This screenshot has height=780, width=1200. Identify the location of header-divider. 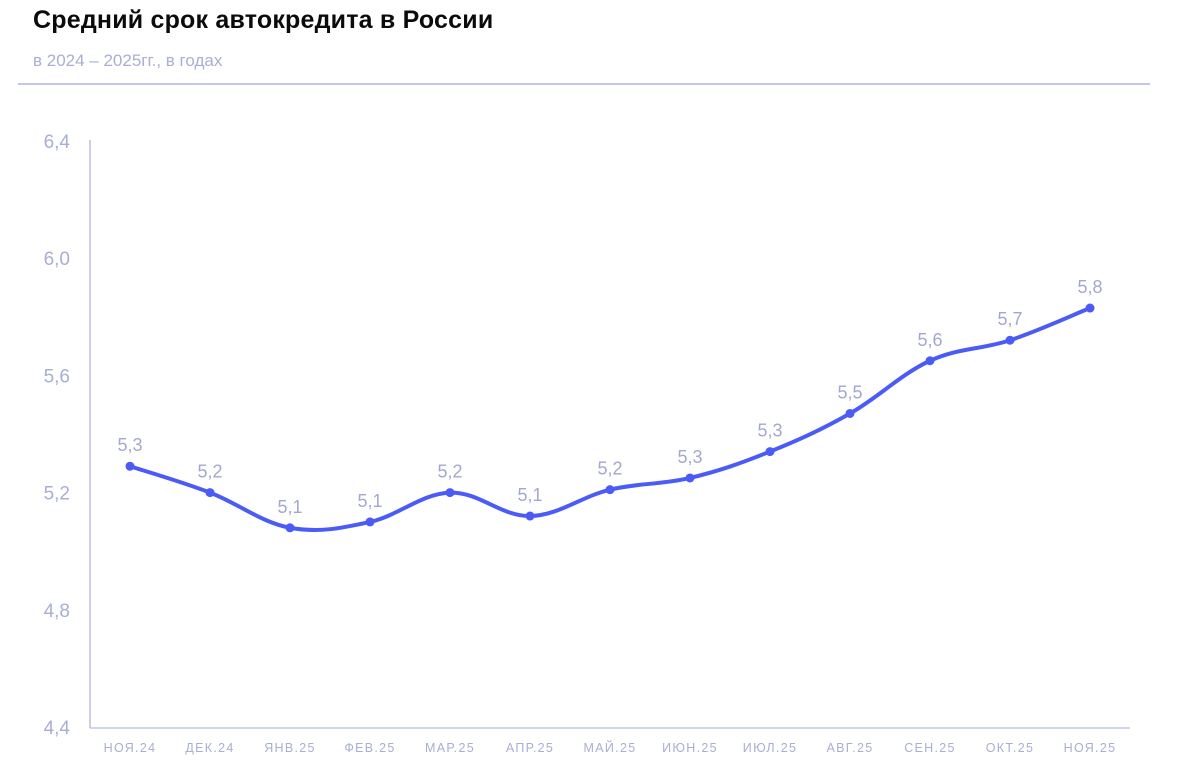
(584, 84).